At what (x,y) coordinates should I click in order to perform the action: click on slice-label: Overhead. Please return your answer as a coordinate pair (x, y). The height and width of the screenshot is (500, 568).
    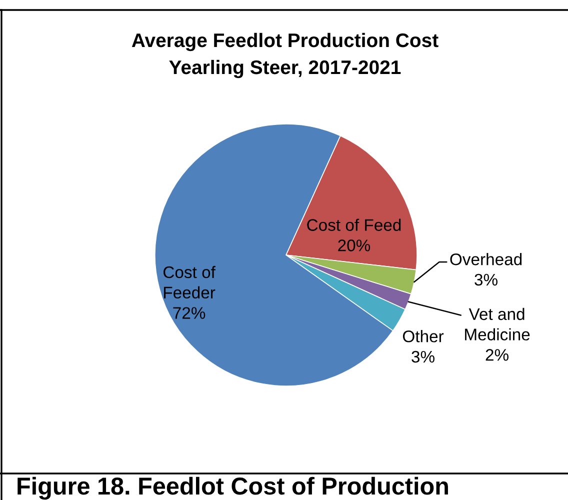
    Looking at the image, I should click on (486, 259).